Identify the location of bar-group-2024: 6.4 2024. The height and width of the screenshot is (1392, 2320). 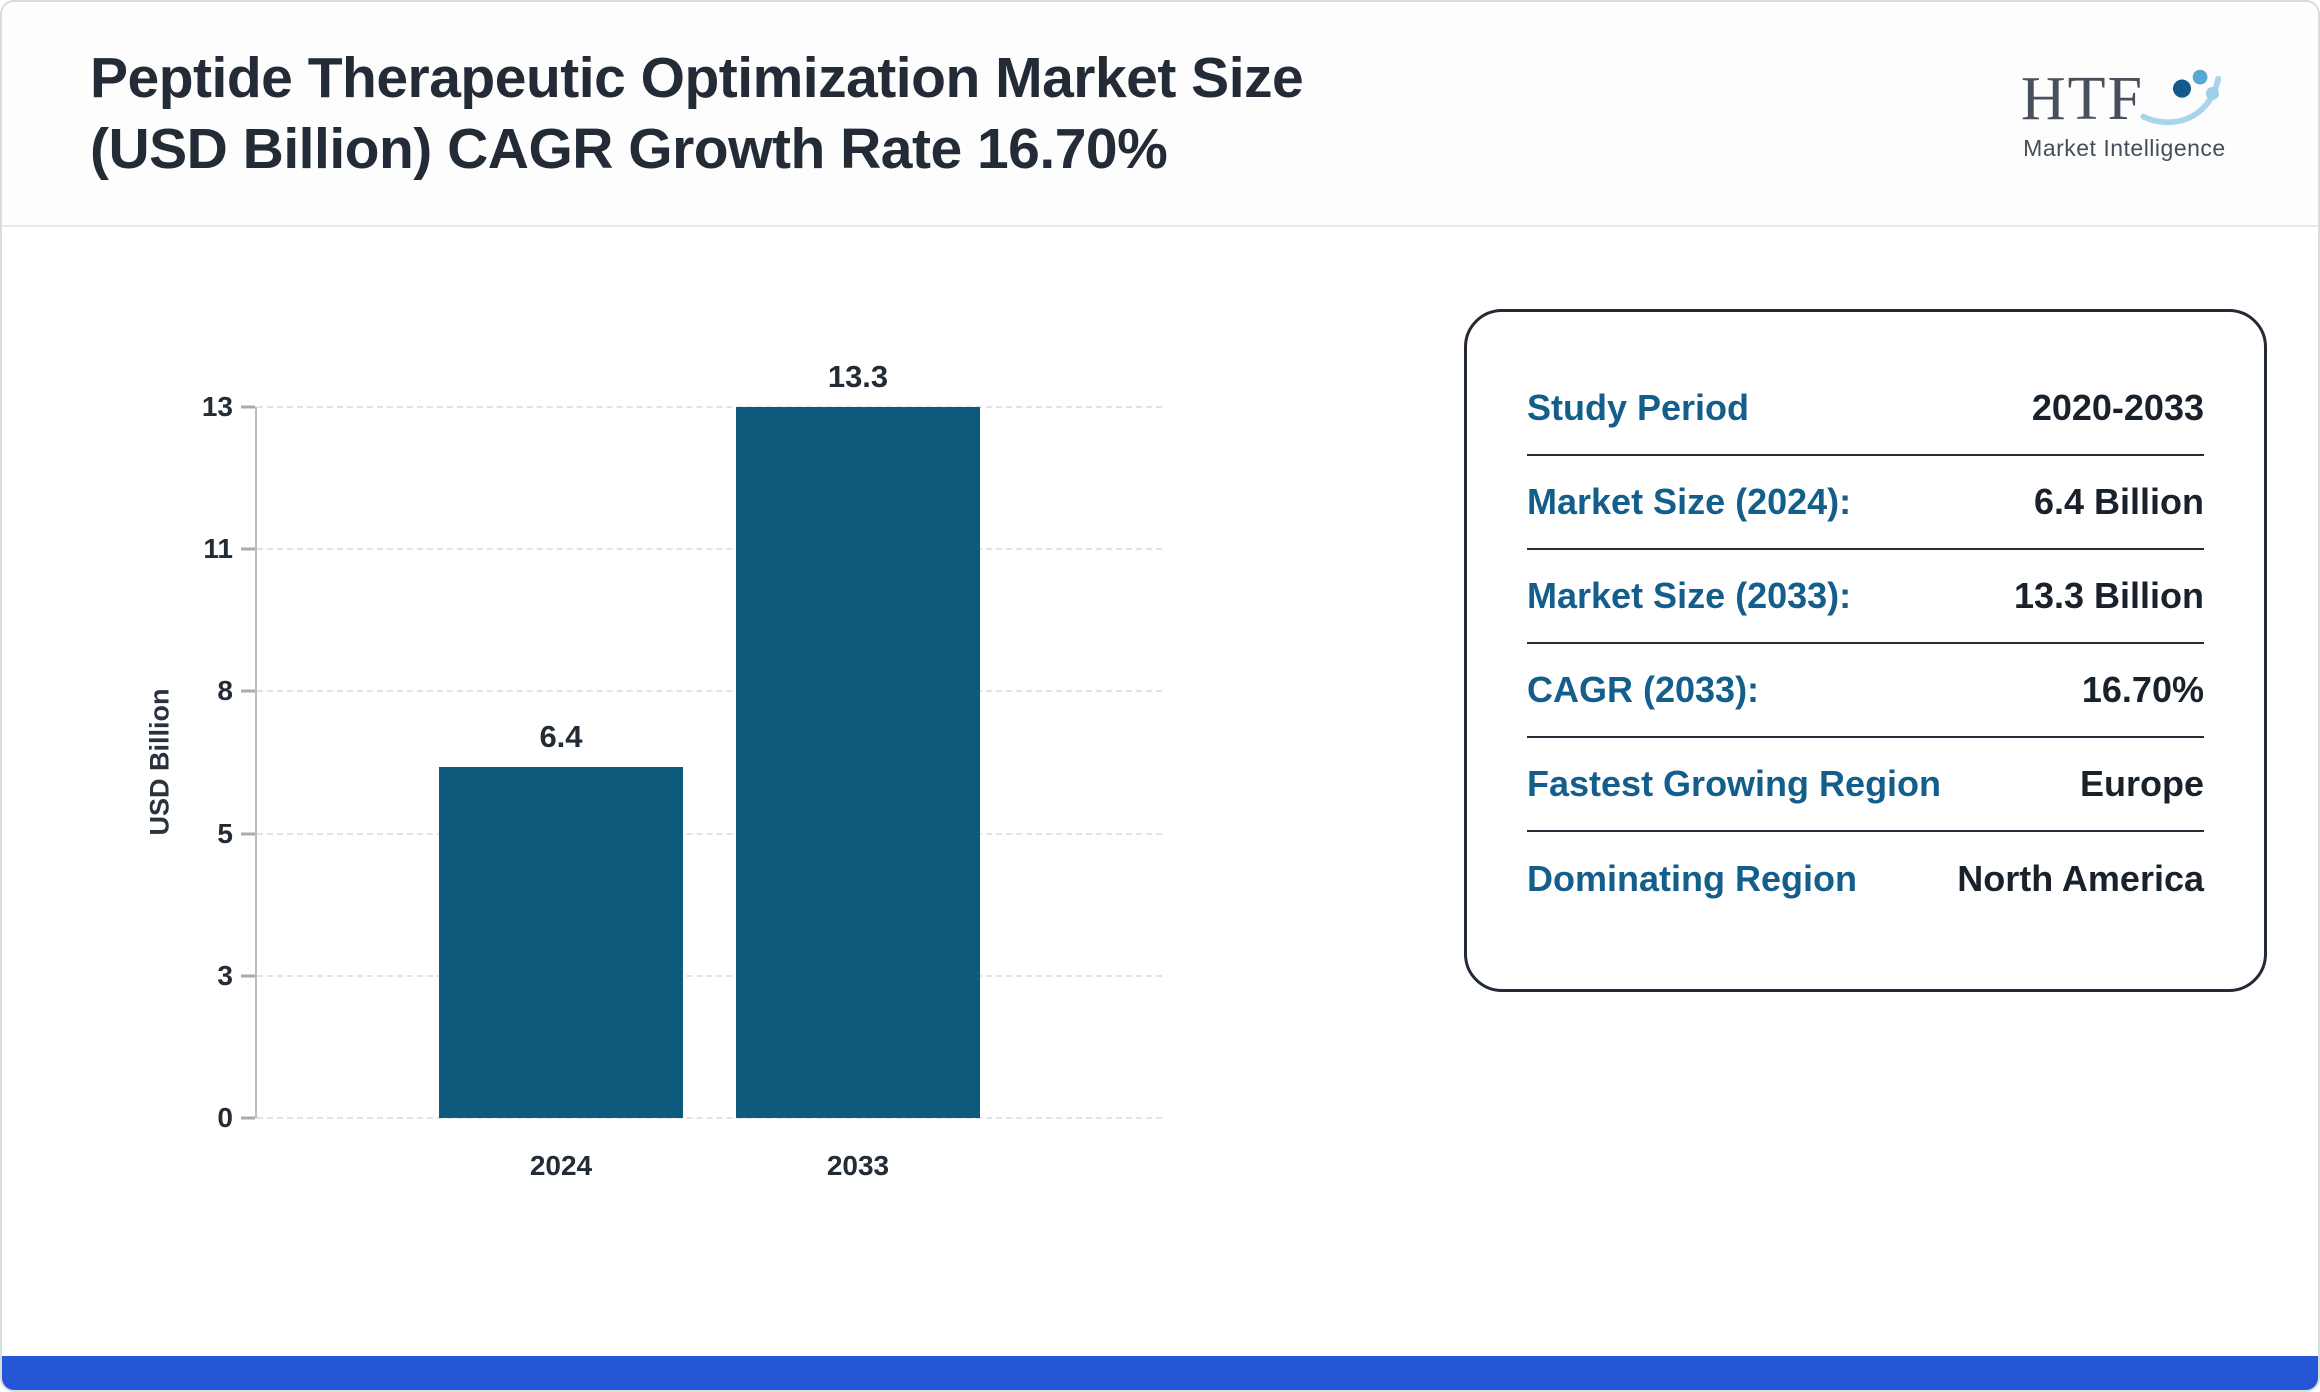
(561, 794).